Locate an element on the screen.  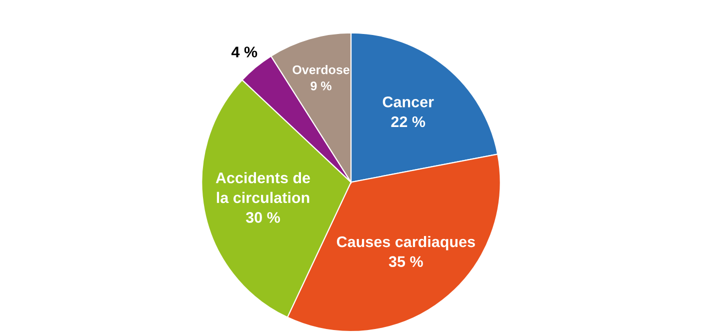
slice-label: Overdose is located at coordinates (321, 69).